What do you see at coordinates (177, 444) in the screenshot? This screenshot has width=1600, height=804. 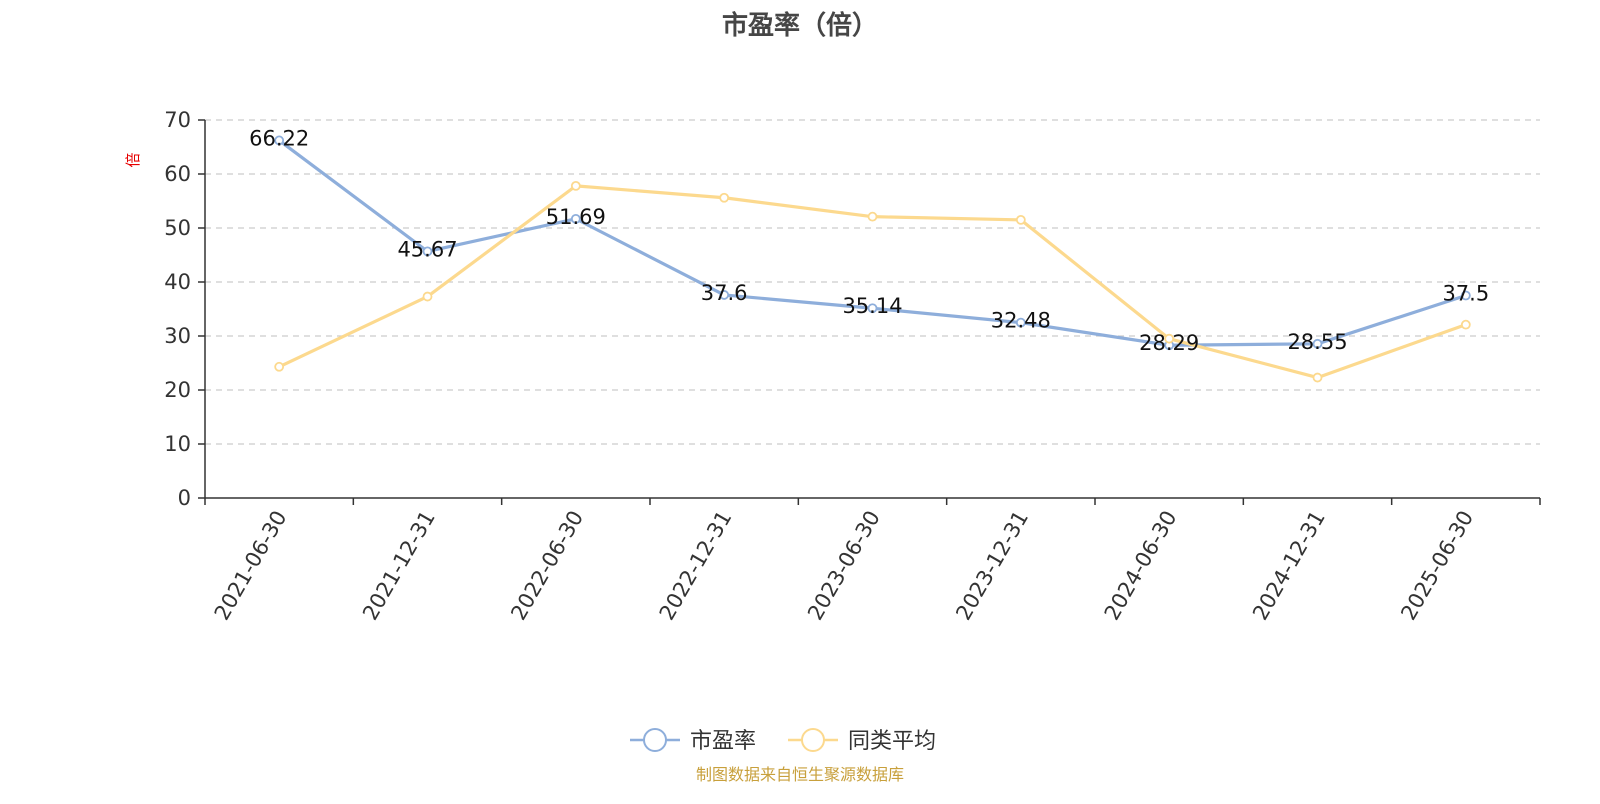 I see `y-tick-label: 10` at bounding box center [177, 444].